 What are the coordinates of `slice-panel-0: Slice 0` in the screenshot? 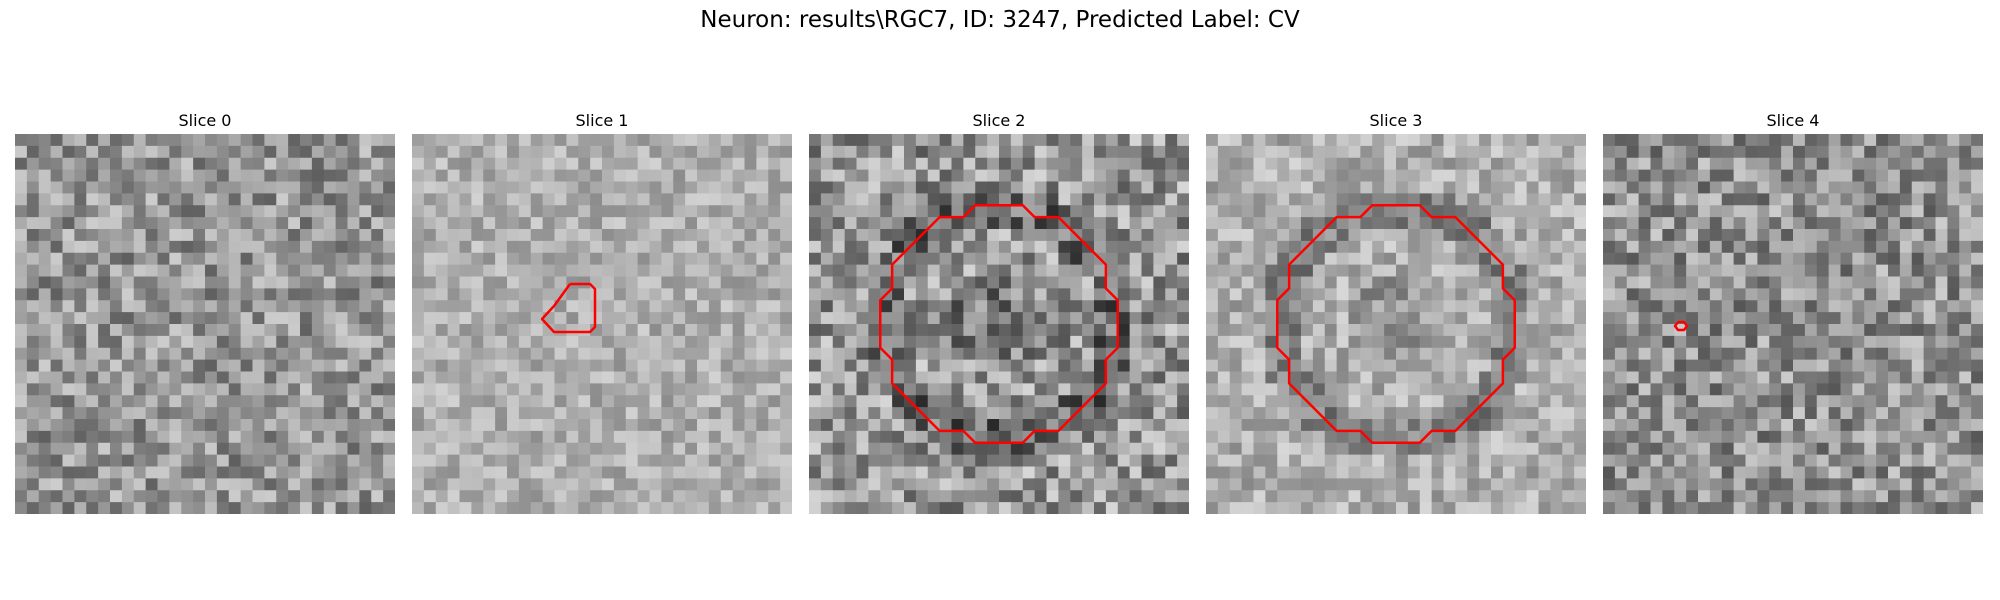 It's located at (205, 312).